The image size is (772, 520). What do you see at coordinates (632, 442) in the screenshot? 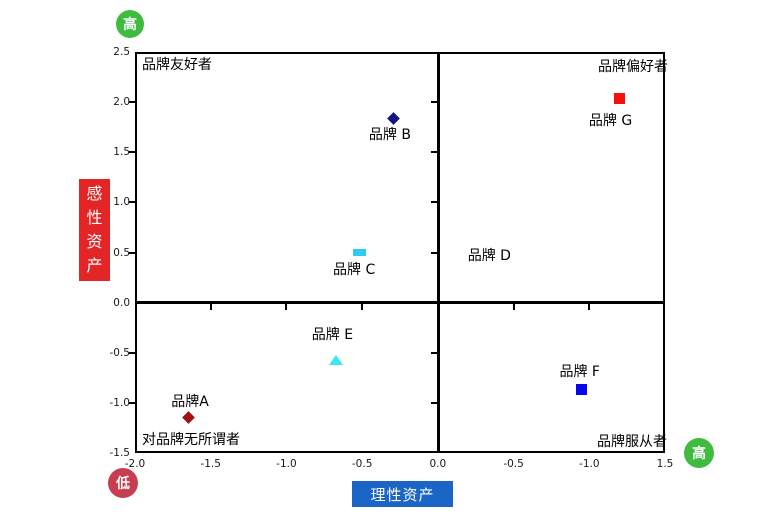
I see `quadrant-label-bottom-right: 品牌服从者` at bounding box center [632, 442].